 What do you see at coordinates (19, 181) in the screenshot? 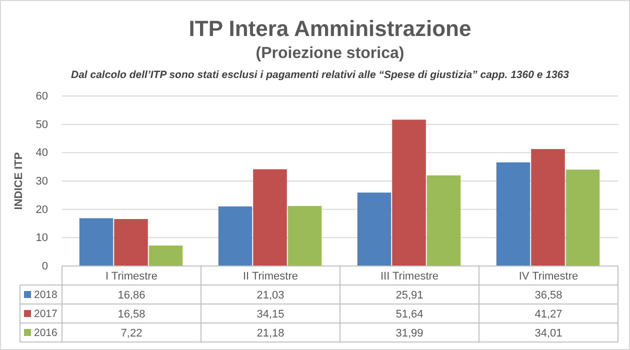
I see `y-axis-title: INDICE ITP` at bounding box center [19, 181].